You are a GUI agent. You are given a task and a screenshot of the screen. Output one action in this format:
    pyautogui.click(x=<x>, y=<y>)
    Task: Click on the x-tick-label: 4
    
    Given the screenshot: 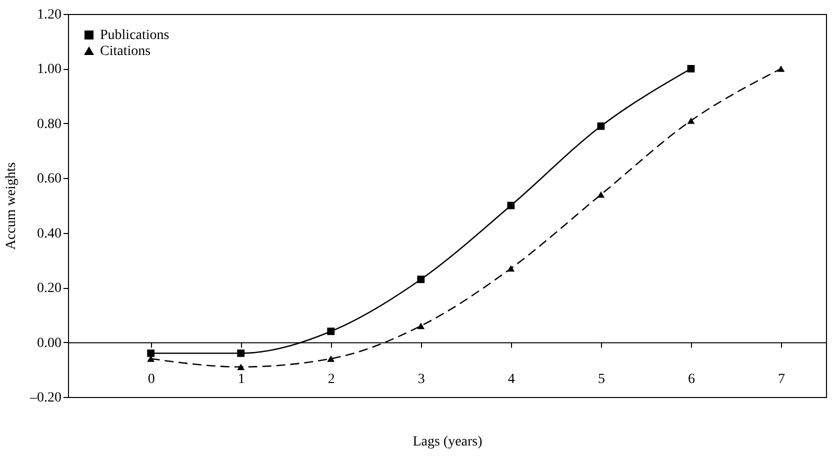 What is the action you would take?
    pyautogui.click(x=511, y=379)
    